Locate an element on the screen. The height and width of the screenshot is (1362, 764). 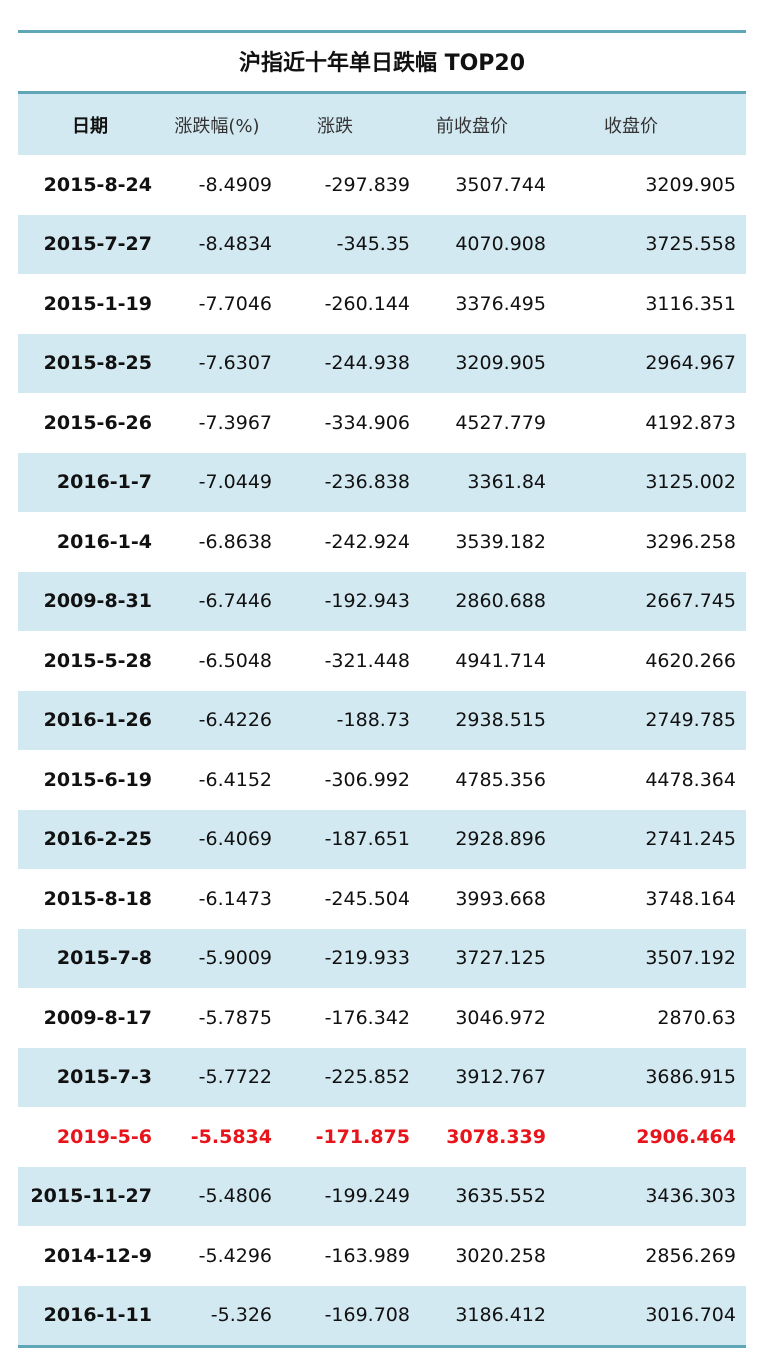
top-border is located at coordinates (382, 31).